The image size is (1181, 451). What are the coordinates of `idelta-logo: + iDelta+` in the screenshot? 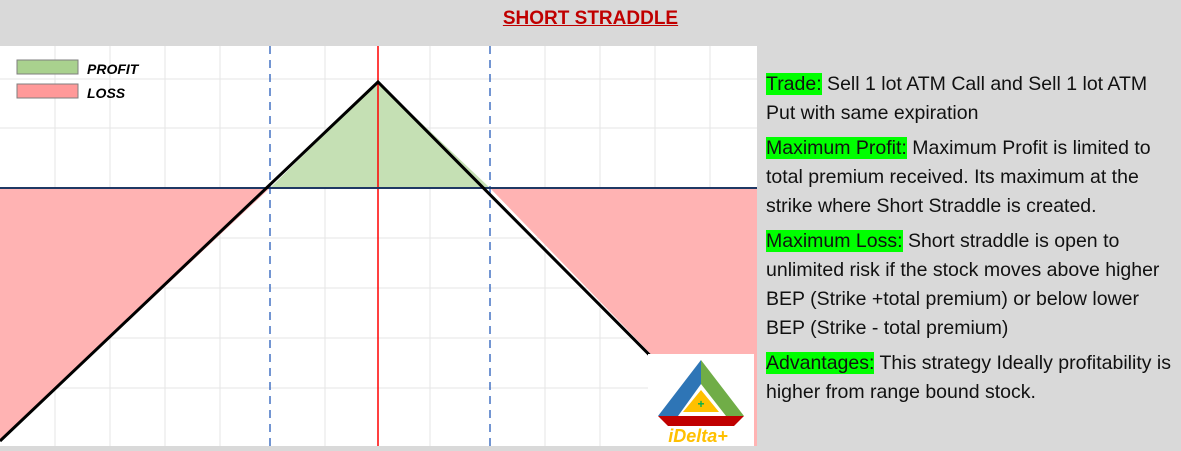 It's located at (701, 400).